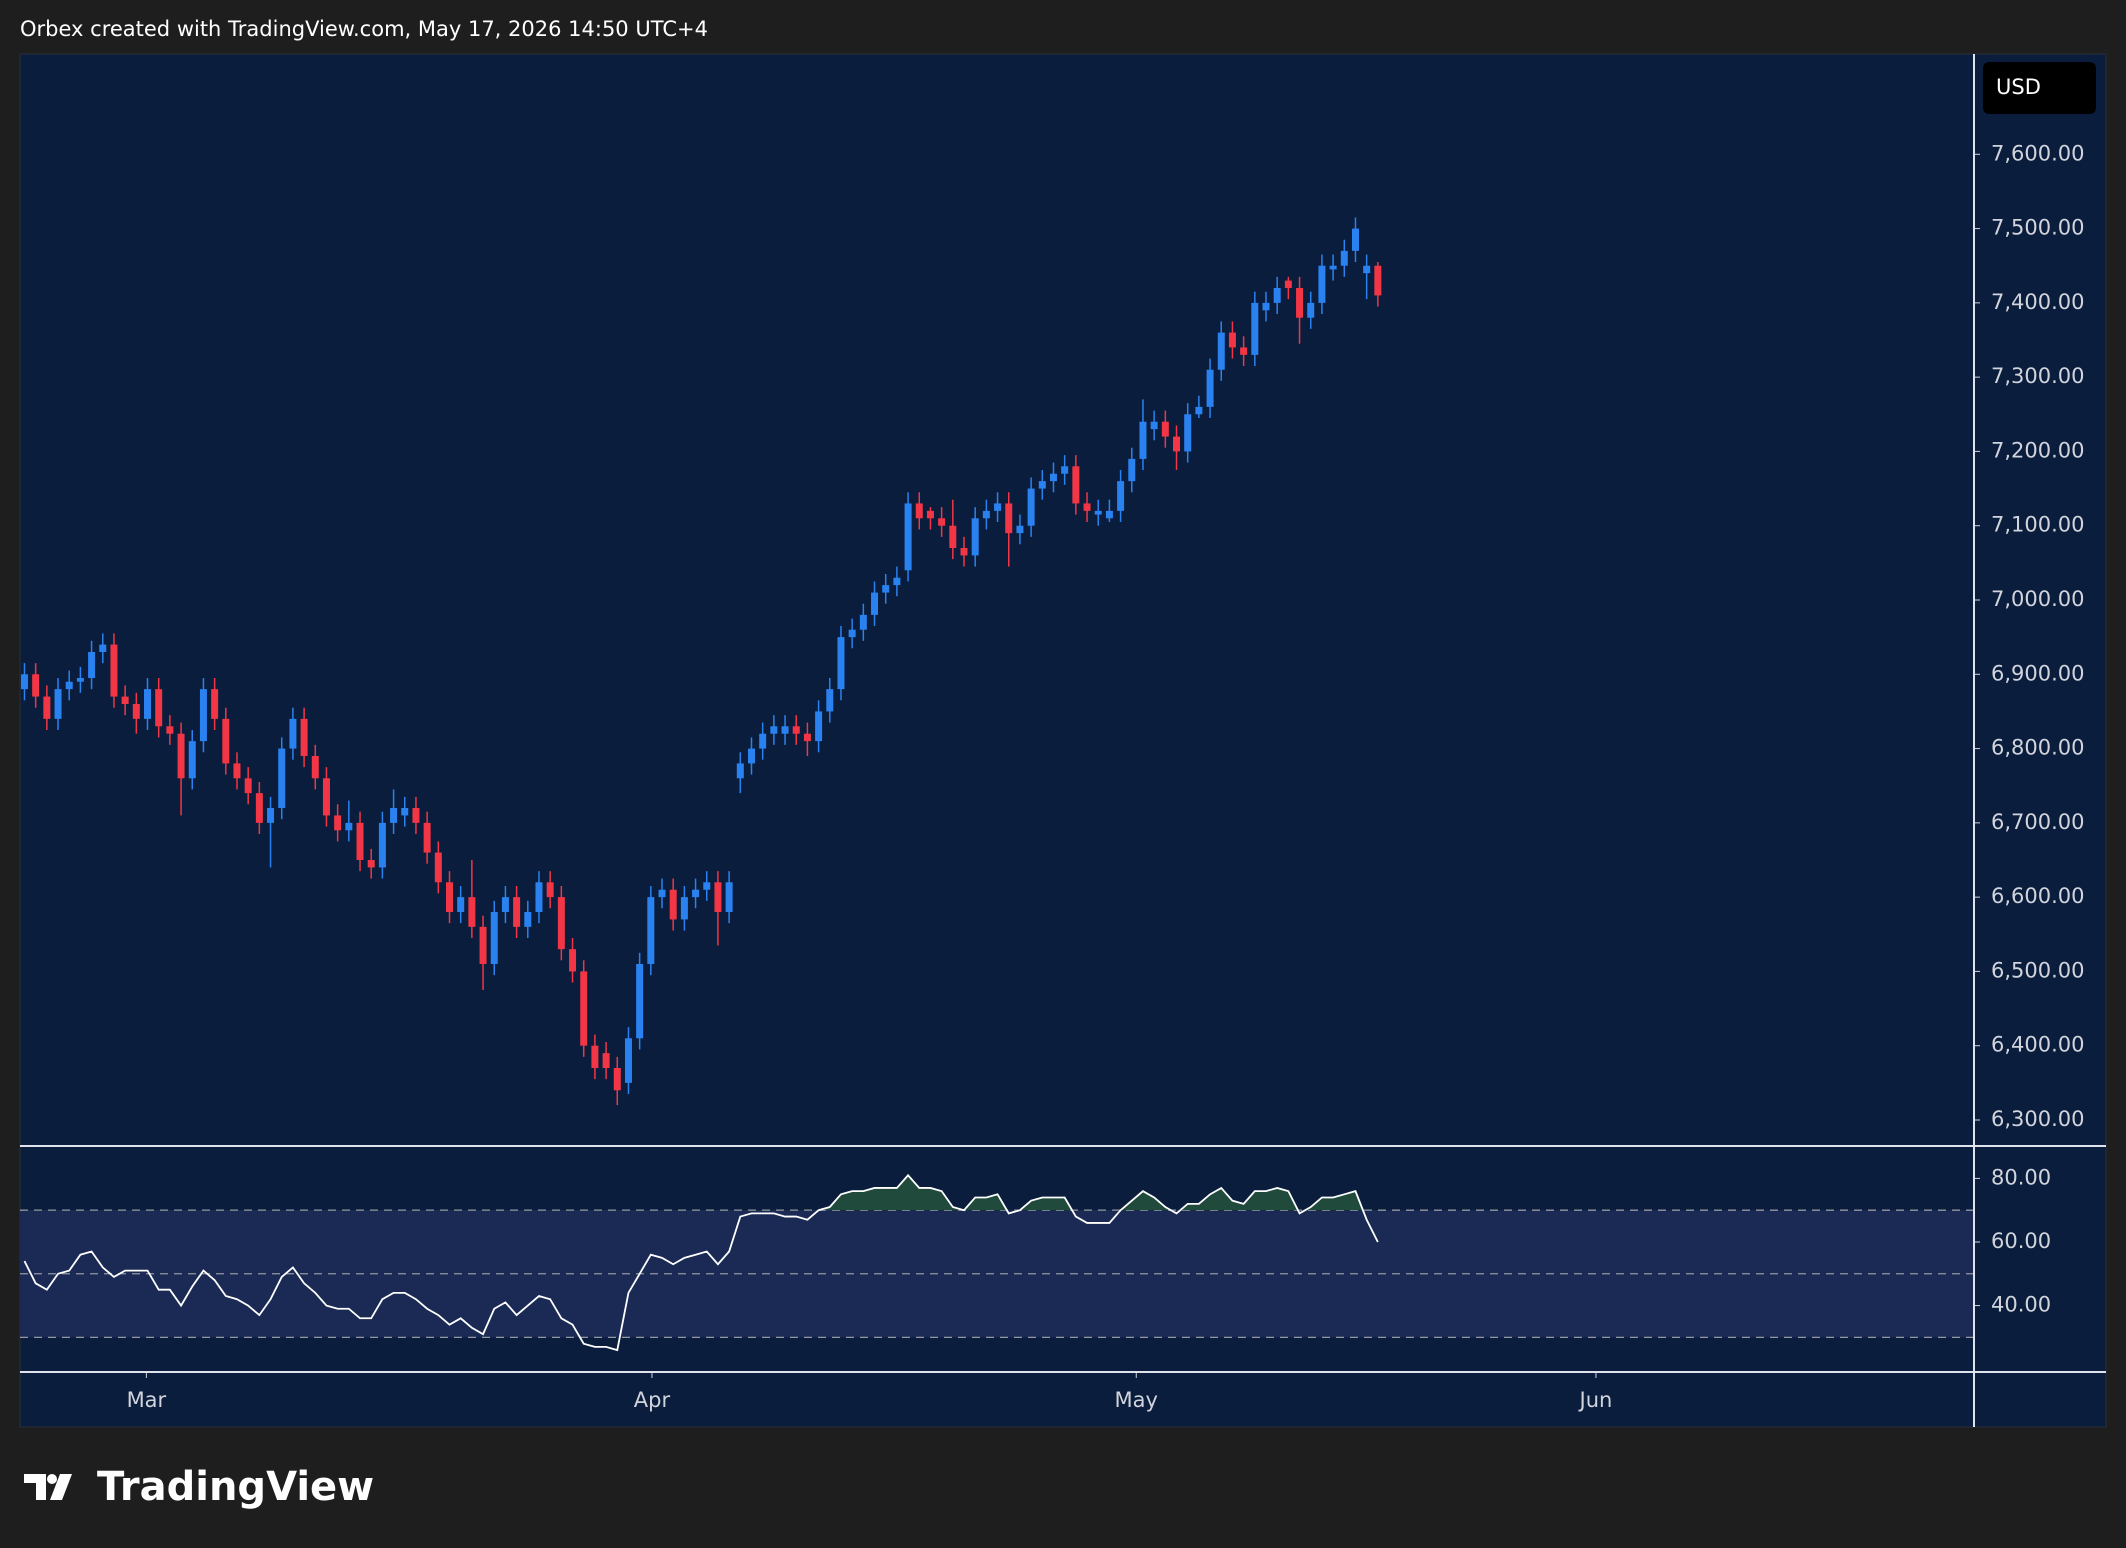  Describe the element at coordinates (2038, 1119) in the screenshot. I see `y-tick-label: 6,300.00` at that location.